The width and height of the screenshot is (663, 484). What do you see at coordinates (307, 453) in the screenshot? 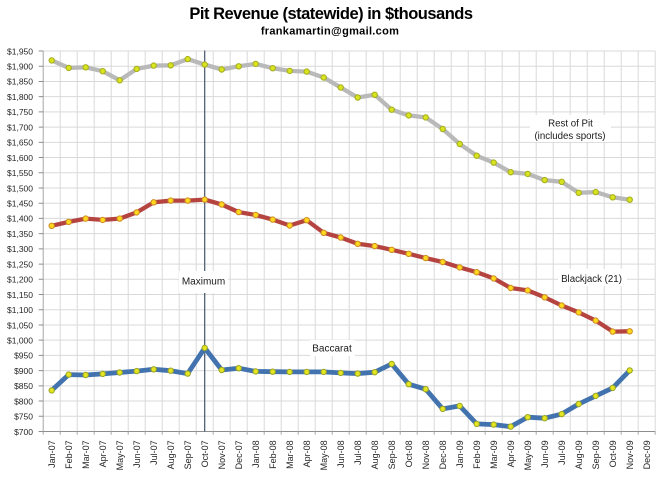
I see `svg-text: Apr-08` at bounding box center [307, 453].